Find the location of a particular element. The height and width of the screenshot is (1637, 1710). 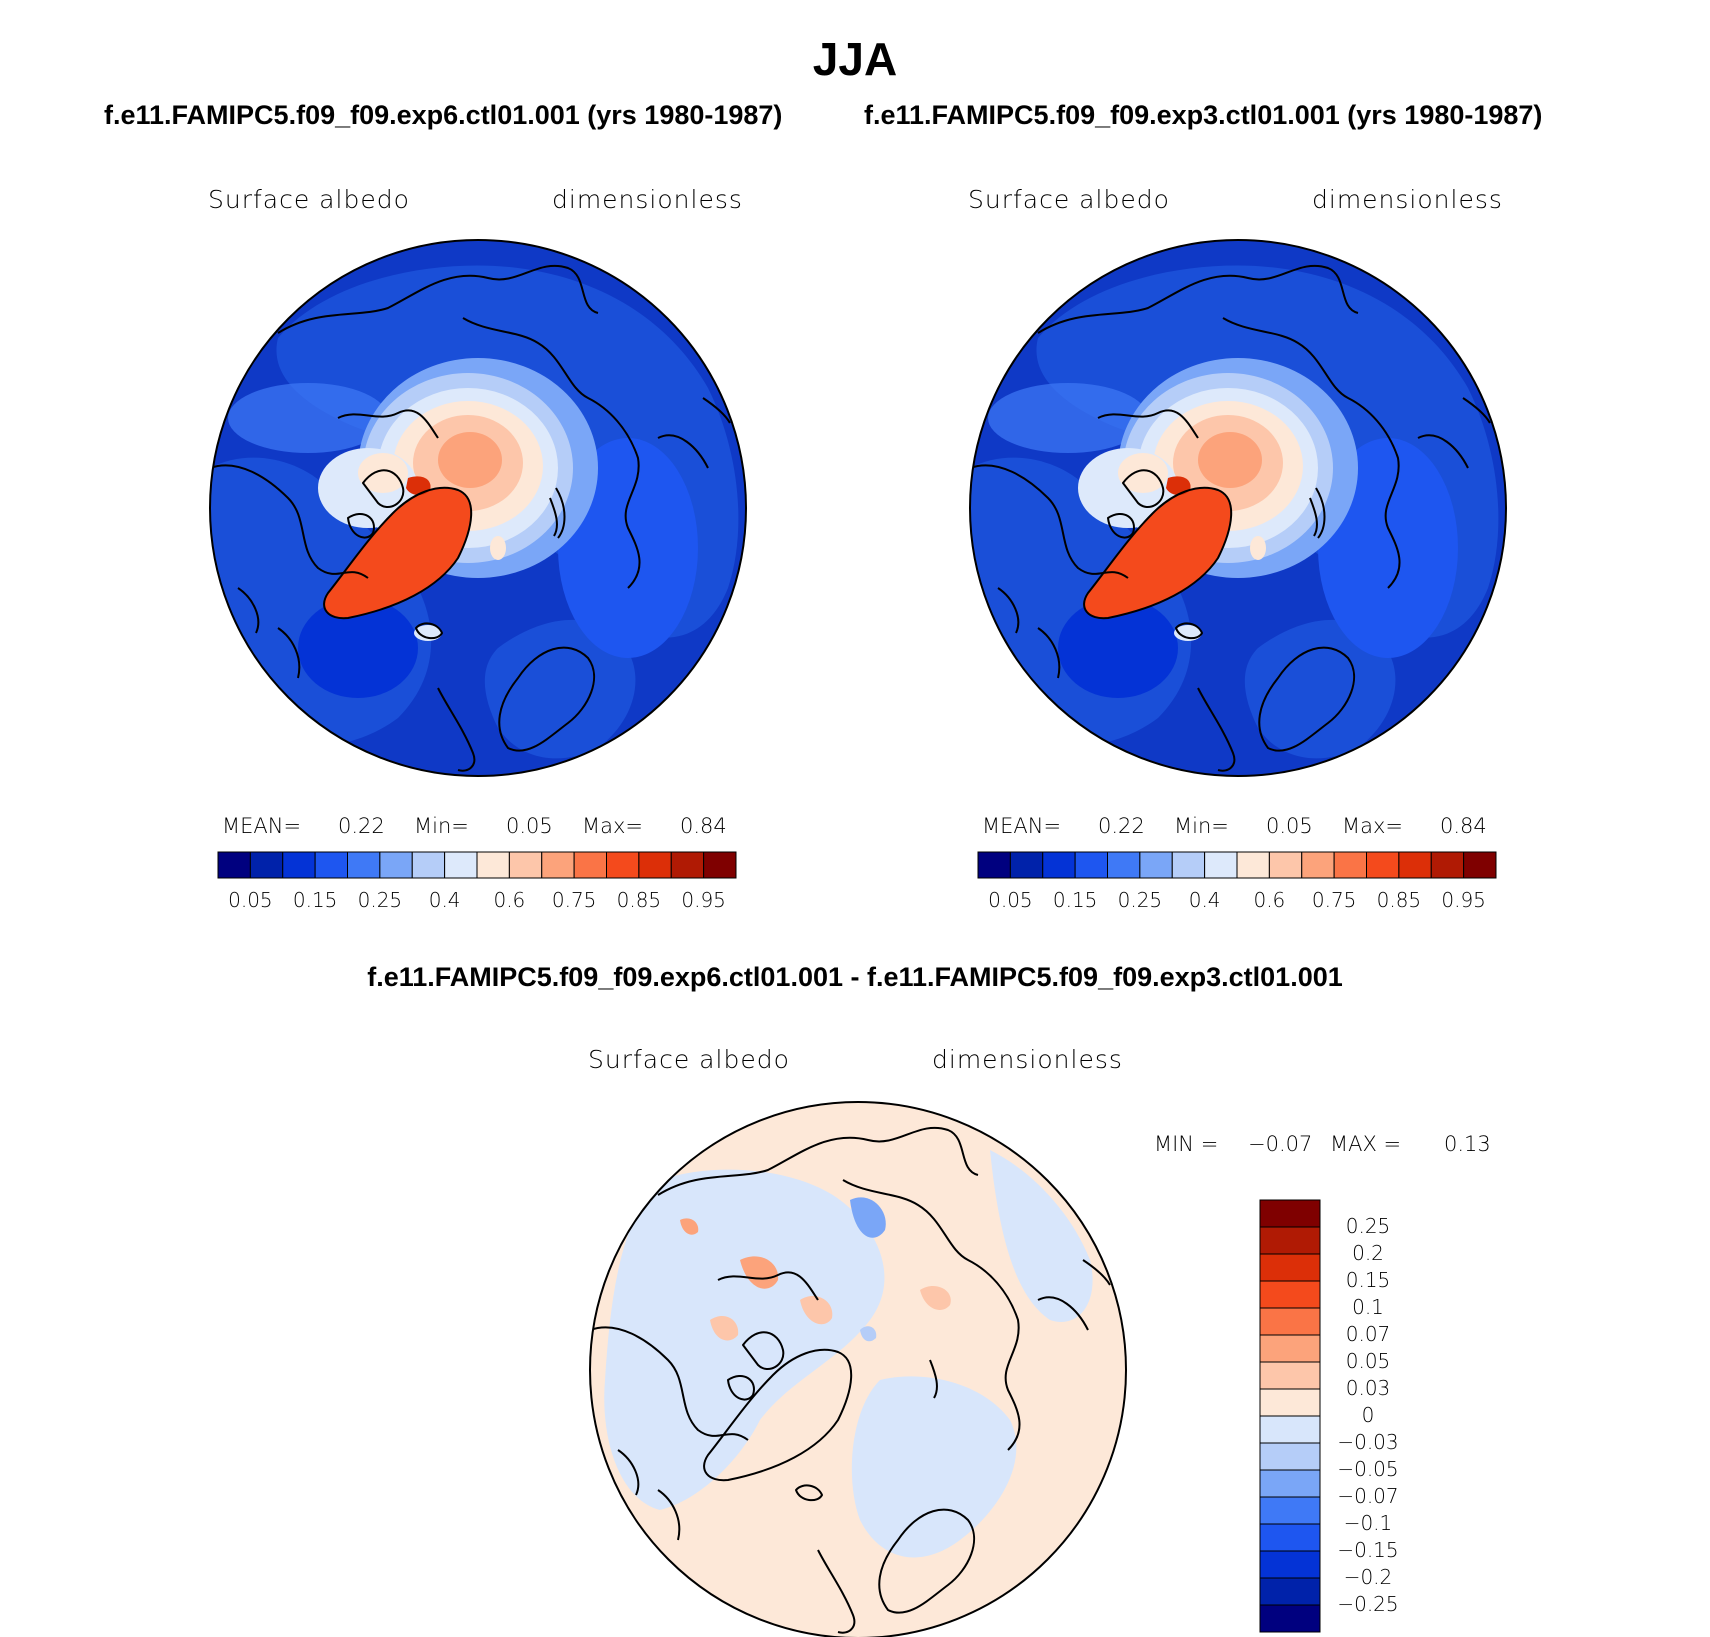

difference-min-value: −0.07 is located at coordinates (1280, 1144).